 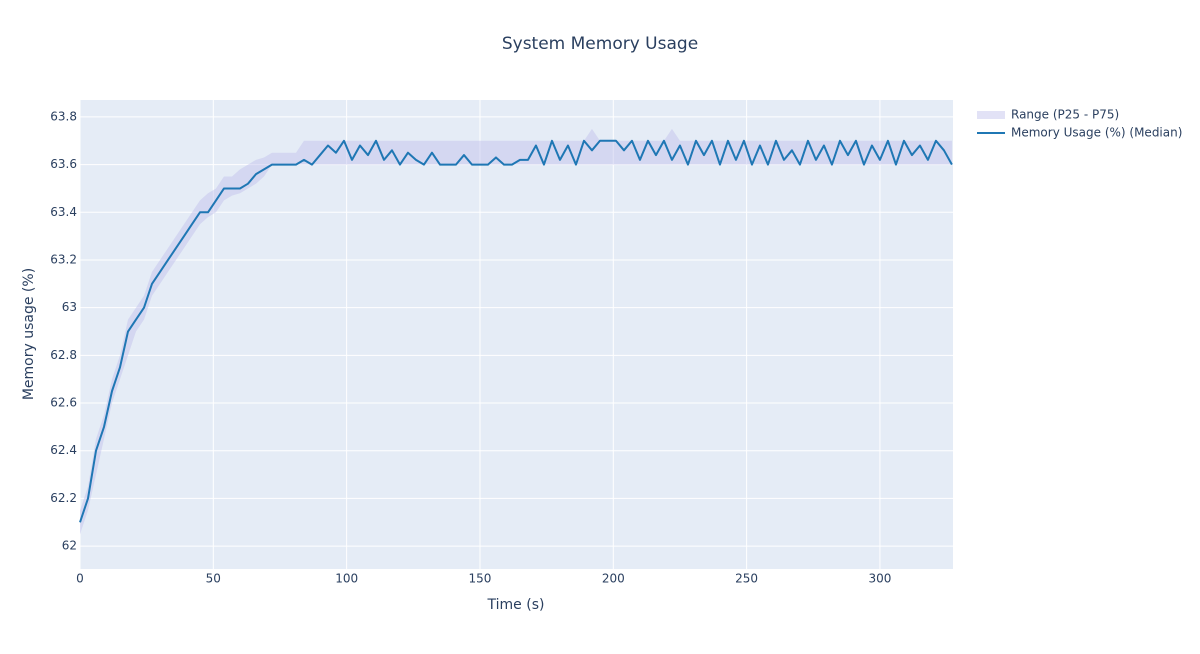 I want to click on y-tick-label: 62.6, so click(x=63, y=403).